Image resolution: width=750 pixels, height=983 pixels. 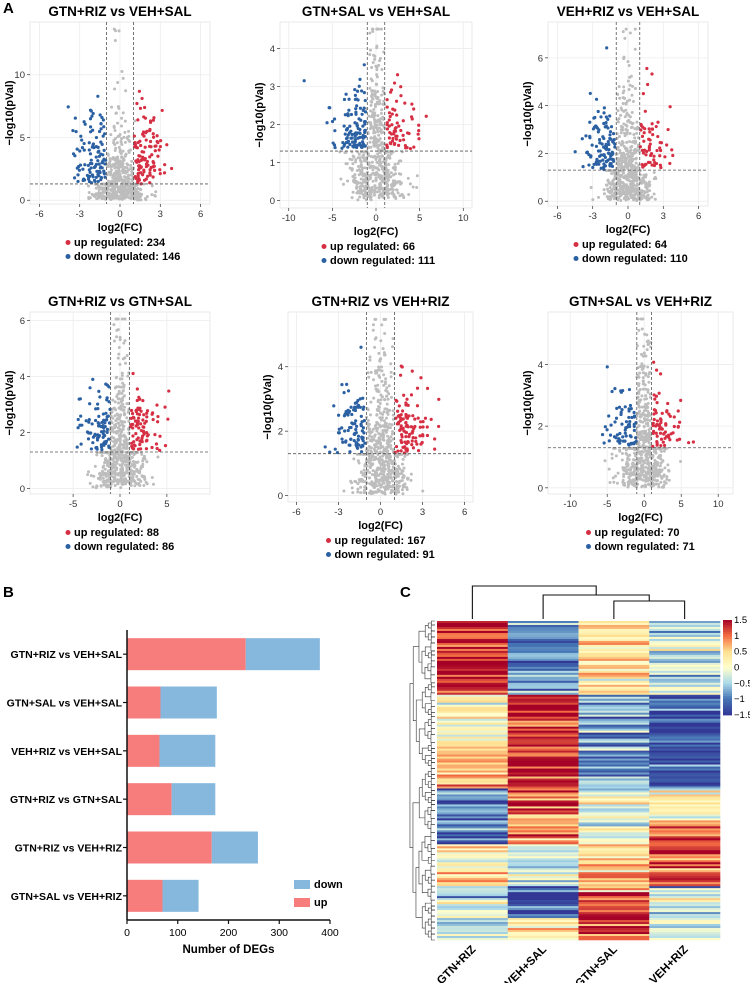 What do you see at coordinates (718, 504) in the screenshot?
I see `x-tick-label: 10` at bounding box center [718, 504].